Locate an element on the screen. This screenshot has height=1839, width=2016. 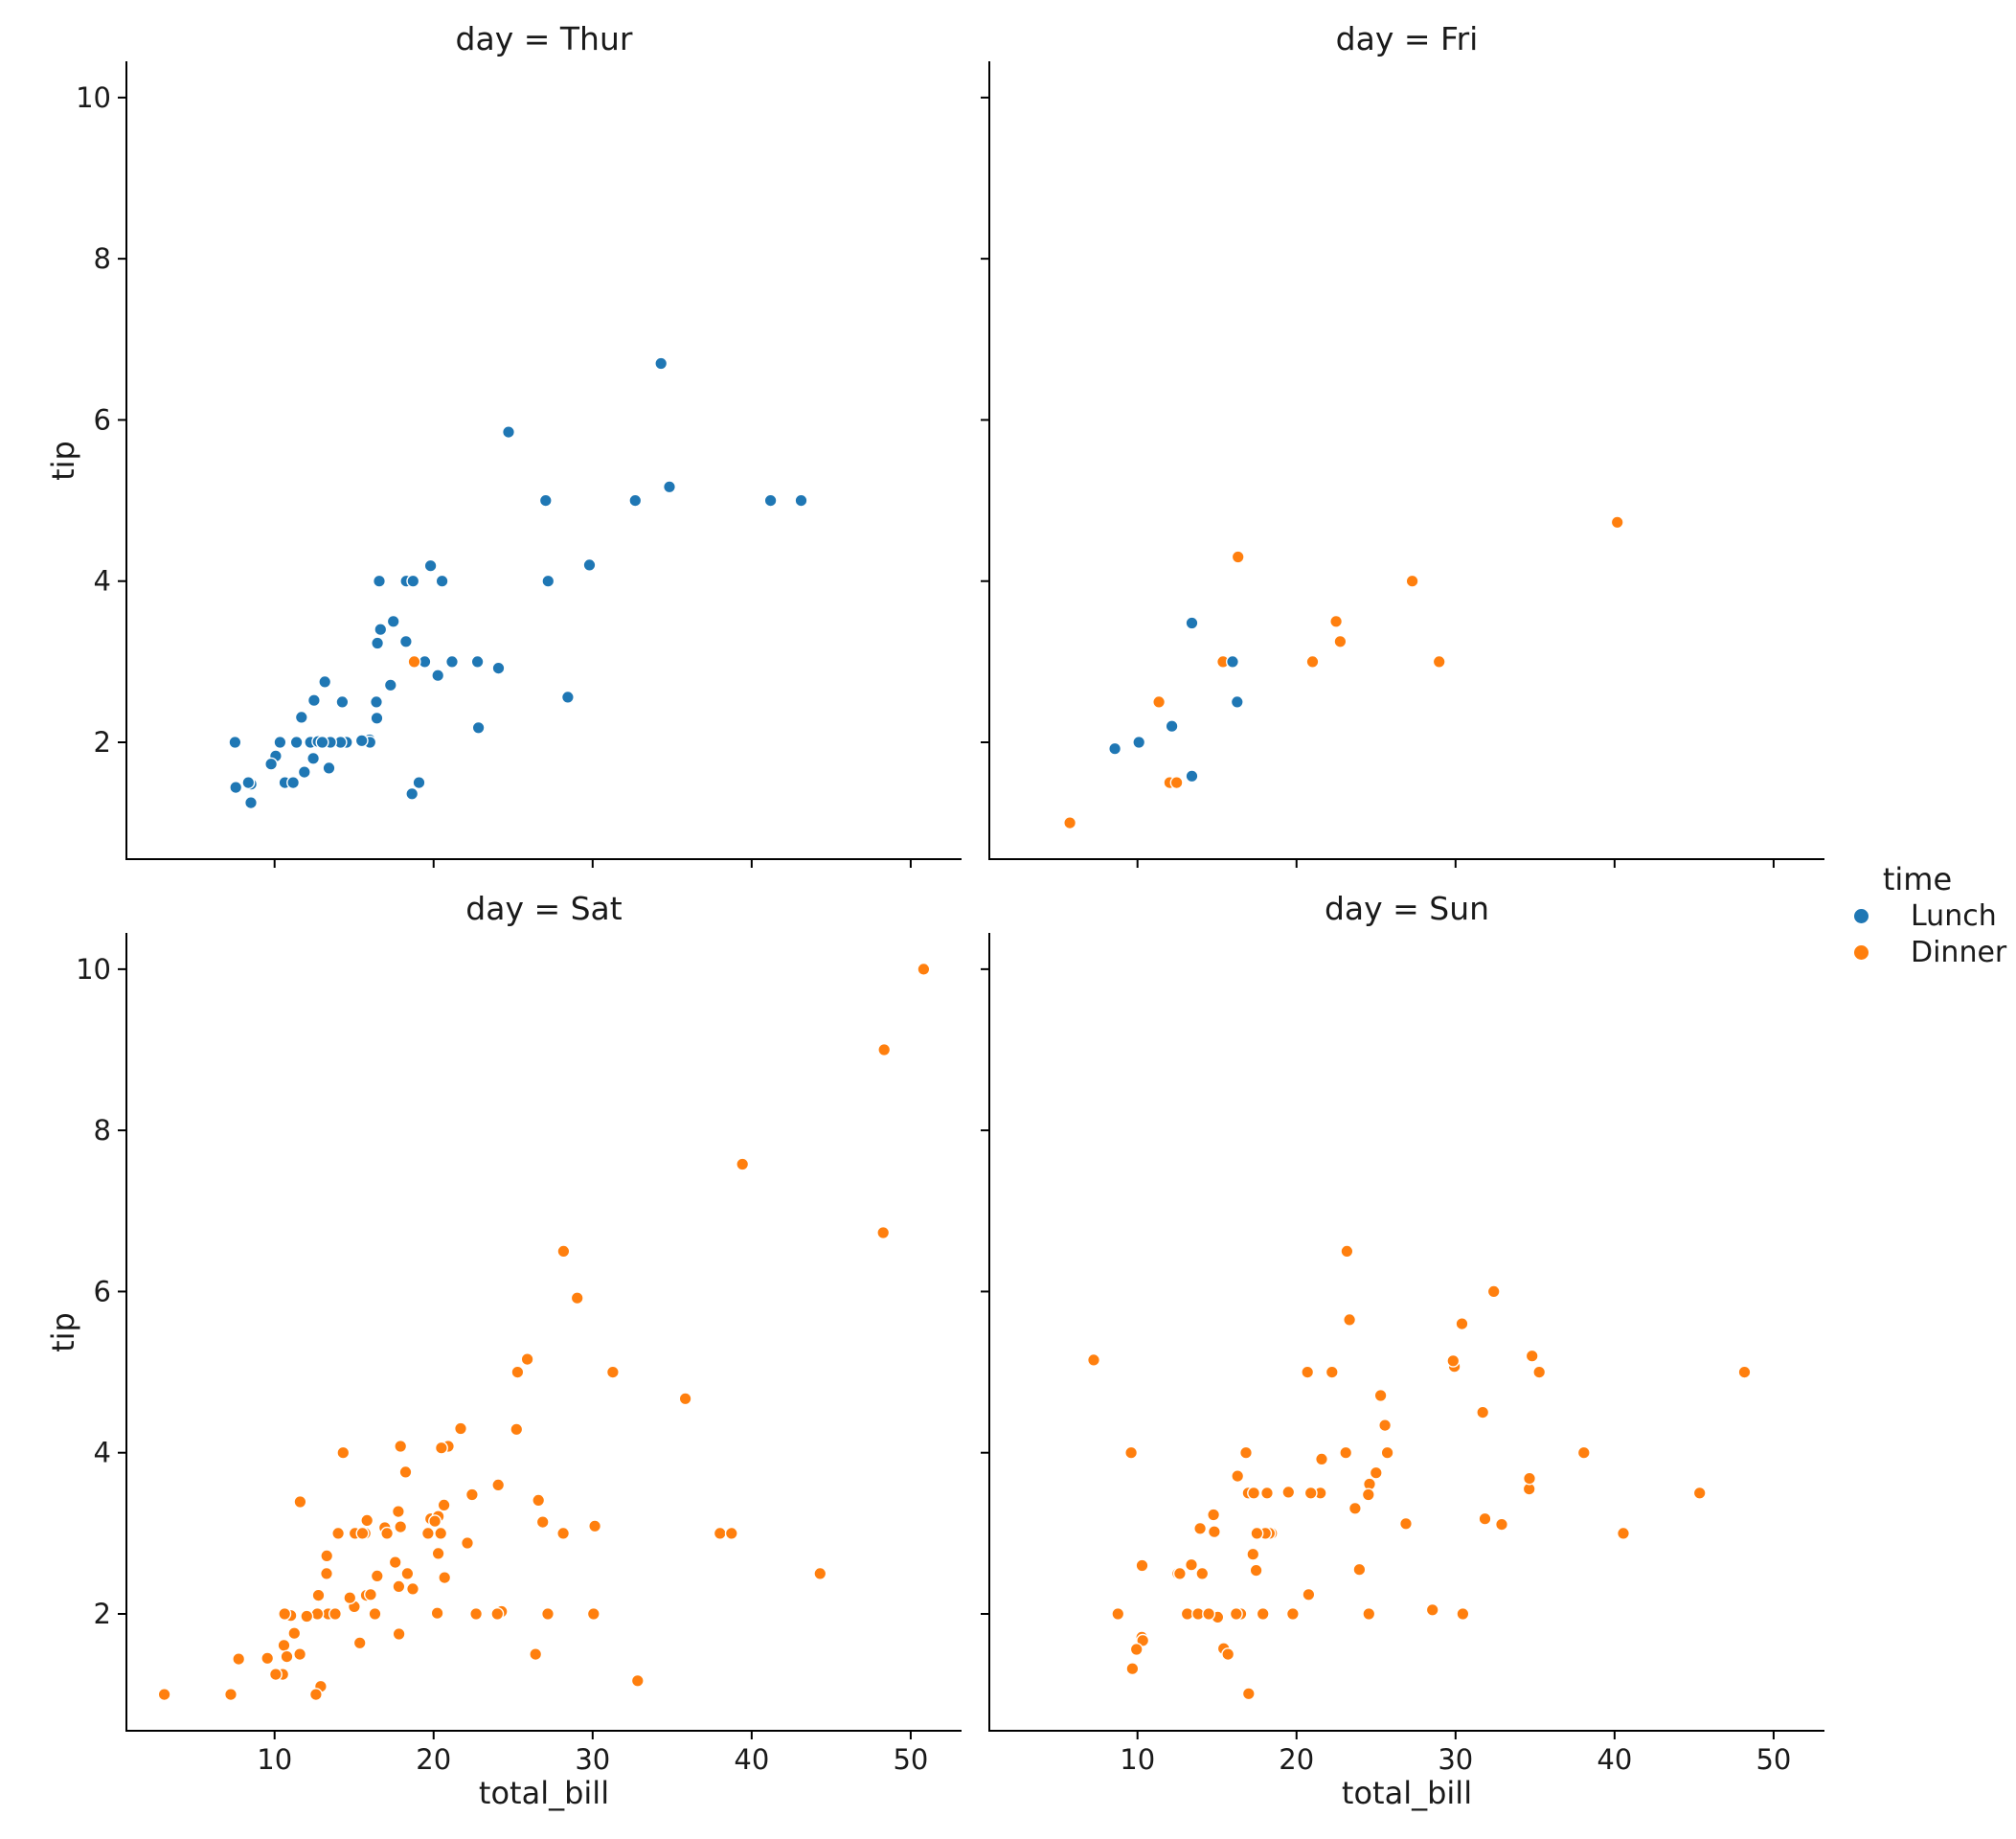
lunch-marker-icon is located at coordinates (1861, 915).